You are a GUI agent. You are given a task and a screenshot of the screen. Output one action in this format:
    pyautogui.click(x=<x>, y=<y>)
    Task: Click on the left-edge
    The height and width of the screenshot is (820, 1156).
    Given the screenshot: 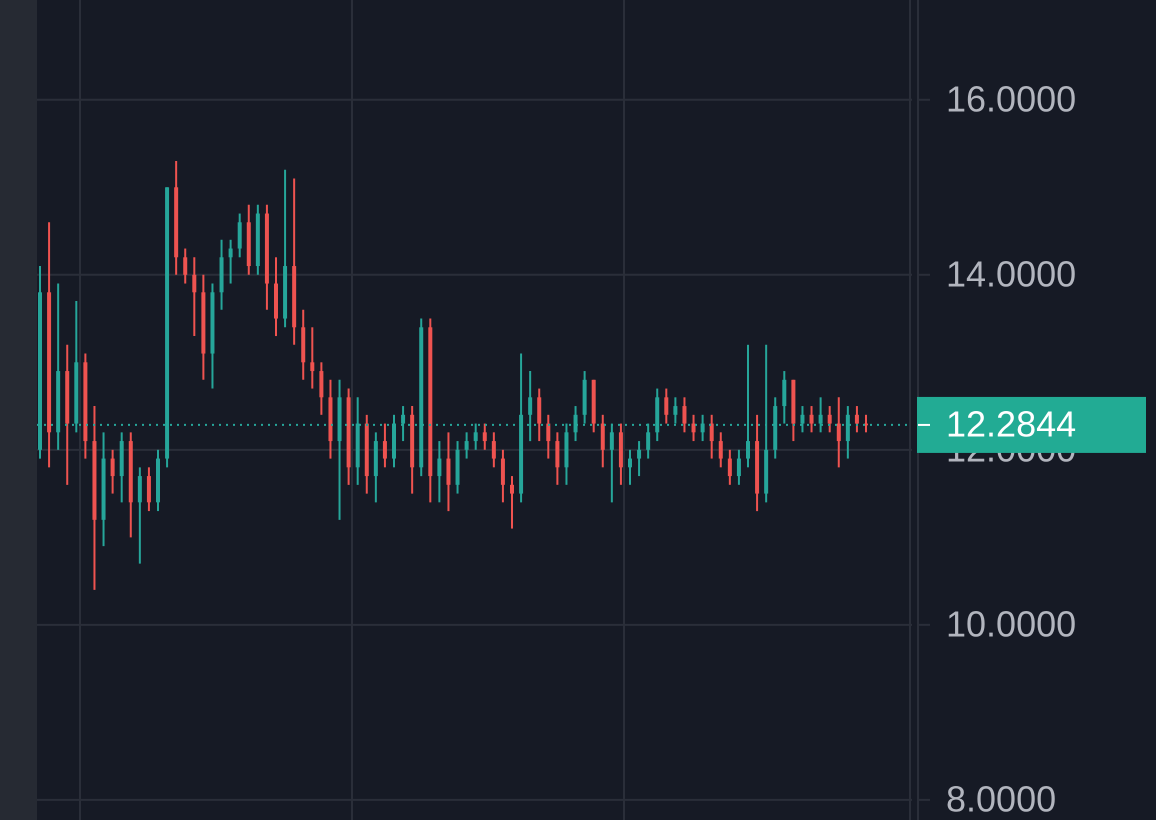 What is the action you would take?
    pyautogui.click(x=18, y=410)
    